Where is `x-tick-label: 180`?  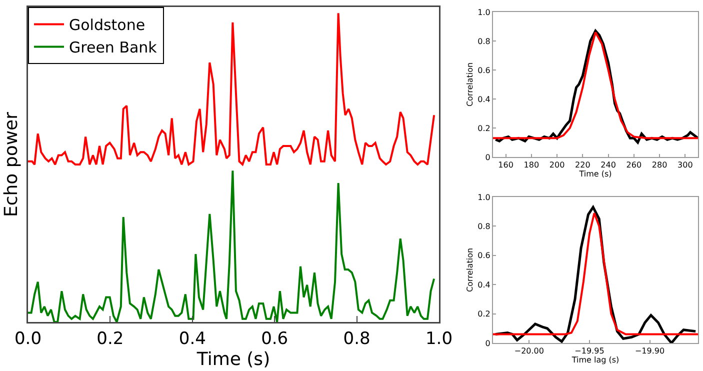 x-tick-label: 180 is located at coordinates (532, 165).